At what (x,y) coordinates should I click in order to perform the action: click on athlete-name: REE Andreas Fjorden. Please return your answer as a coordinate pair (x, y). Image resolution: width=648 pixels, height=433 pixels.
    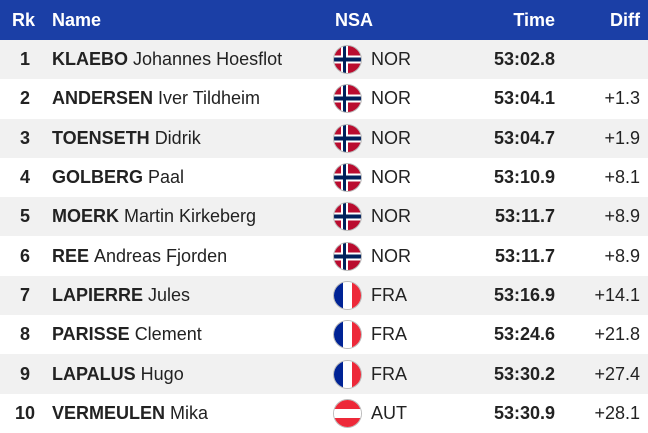
    Looking at the image, I should click on (139, 256).